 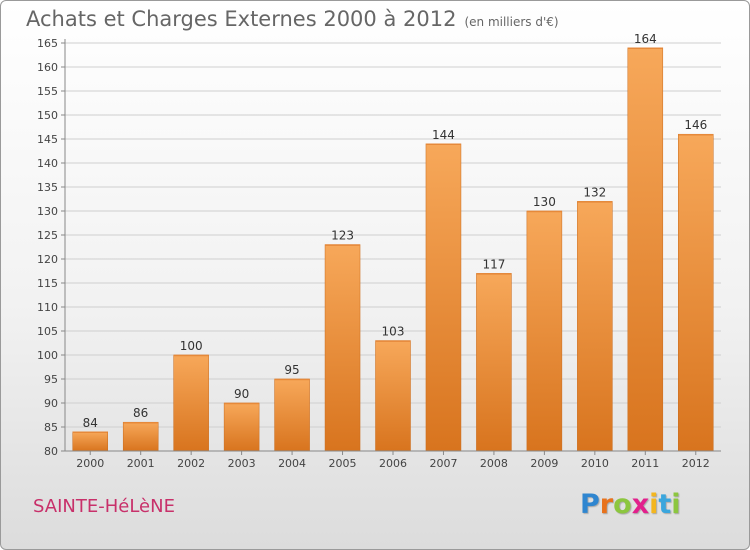 I want to click on x-tick-label: 2009, so click(x=544, y=463).